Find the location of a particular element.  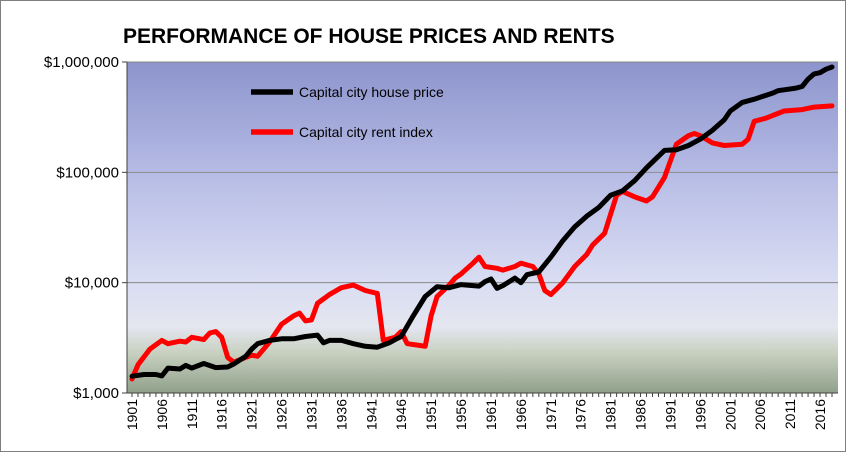

x-tick-label: 1961 is located at coordinates (491, 414).